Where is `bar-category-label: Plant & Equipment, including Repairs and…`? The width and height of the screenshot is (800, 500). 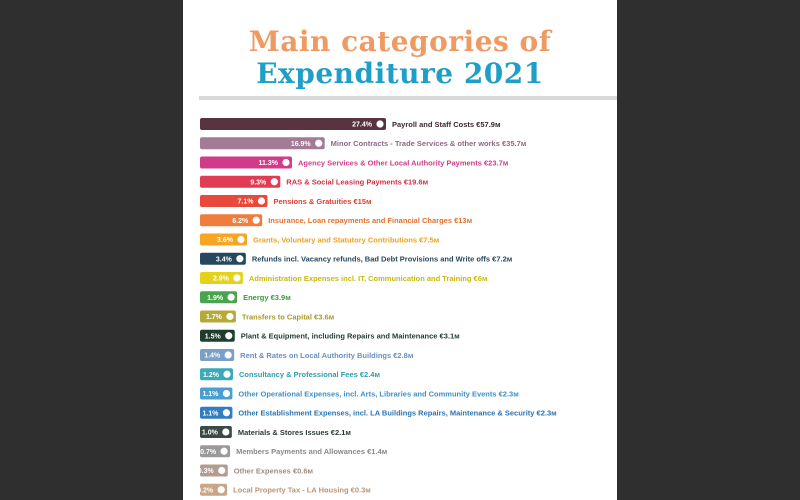
bar-category-label: Plant & Equipment, including Repairs and… is located at coordinates (350, 336).